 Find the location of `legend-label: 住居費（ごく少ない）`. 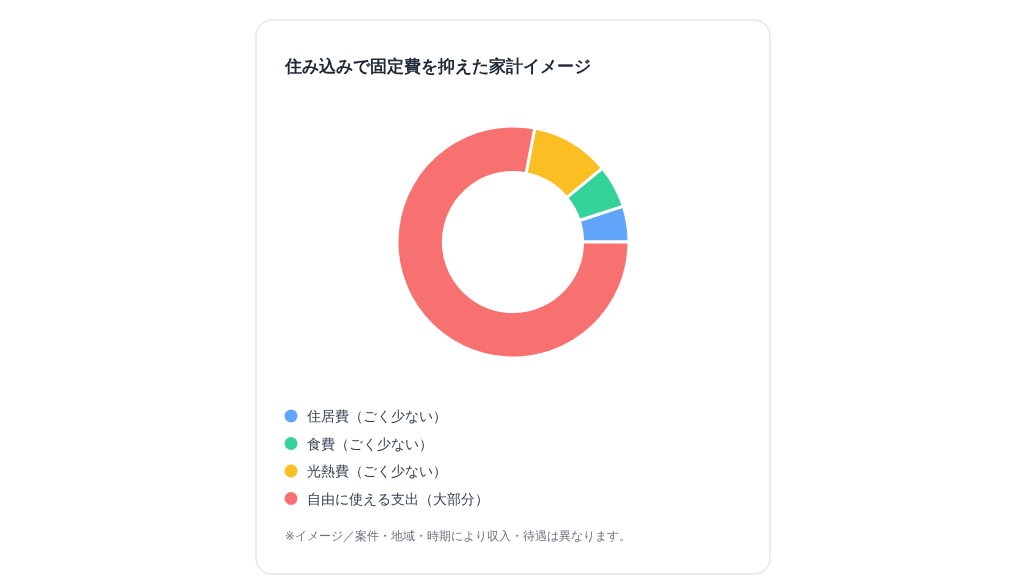

legend-label: 住居費（ごく少ない） is located at coordinates (376, 416).